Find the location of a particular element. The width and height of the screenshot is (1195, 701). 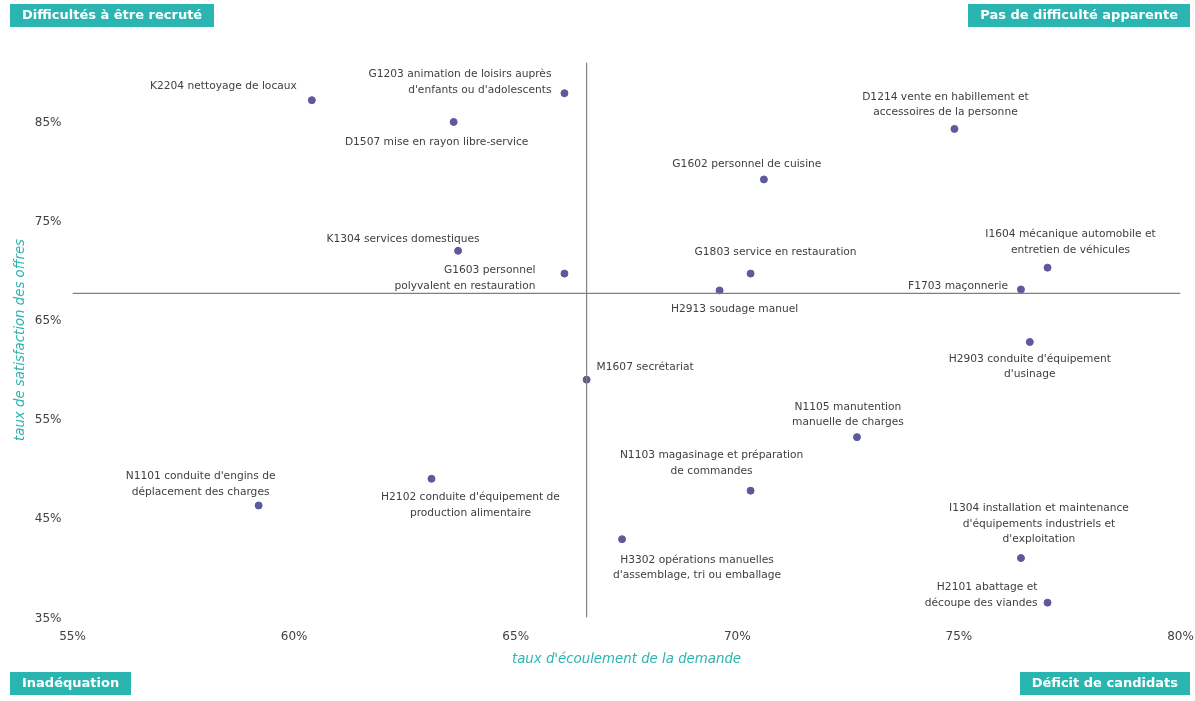

y-tick-label: 55% is located at coordinates (48, 419).